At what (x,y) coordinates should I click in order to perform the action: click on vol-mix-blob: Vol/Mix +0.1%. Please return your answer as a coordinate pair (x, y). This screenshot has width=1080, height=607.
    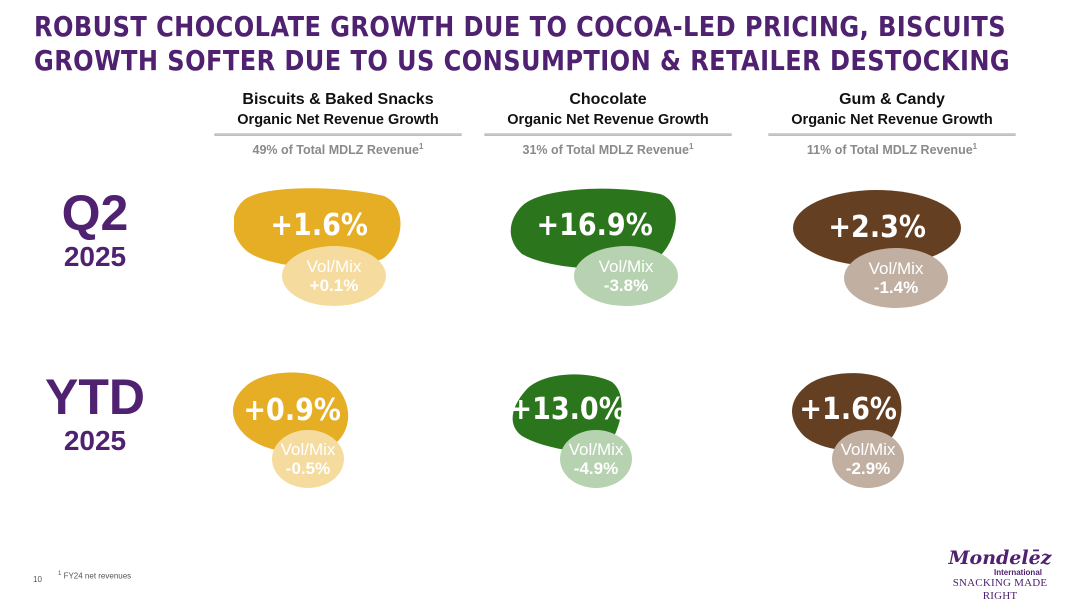
    Looking at the image, I should click on (334, 276).